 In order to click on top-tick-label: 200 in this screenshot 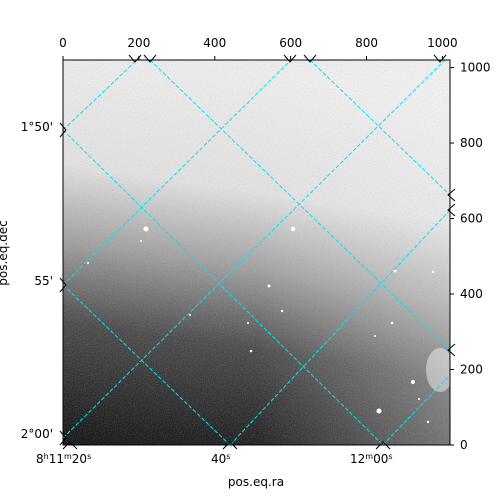, I will do `click(138, 43)`.